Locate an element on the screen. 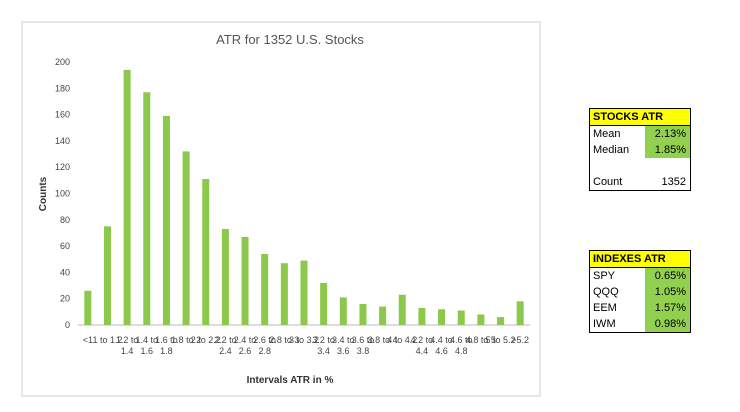 The width and height of the screenshot is (740, 412). x-axis-label: Intervals ATR in % is located at coordinates (290, 380).